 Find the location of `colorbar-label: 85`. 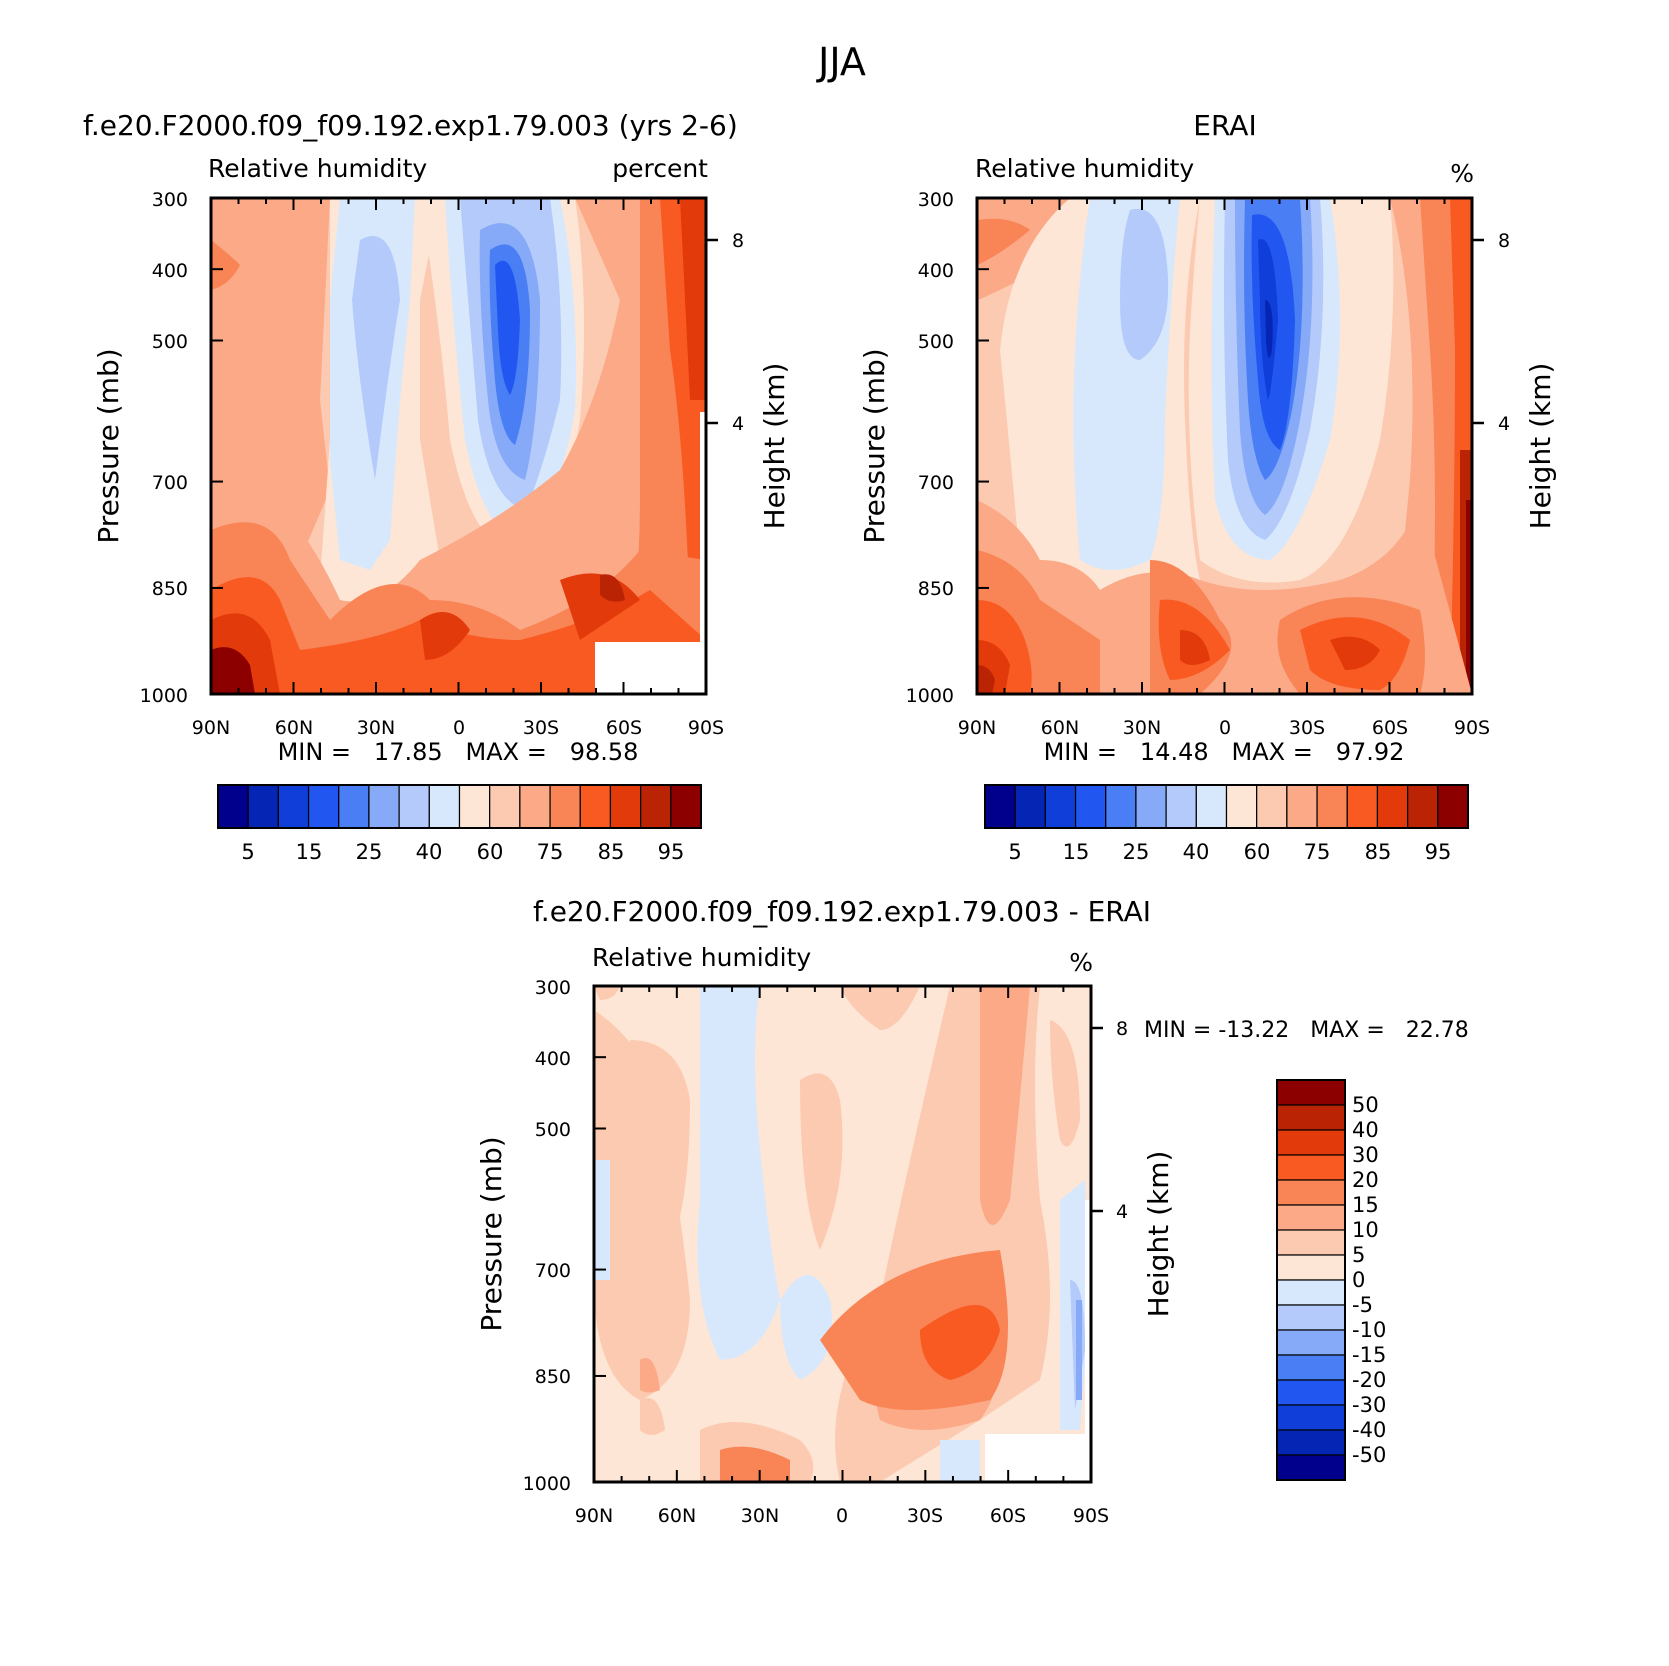

colorbar-label: 85 is located at coordinates (611, 852).